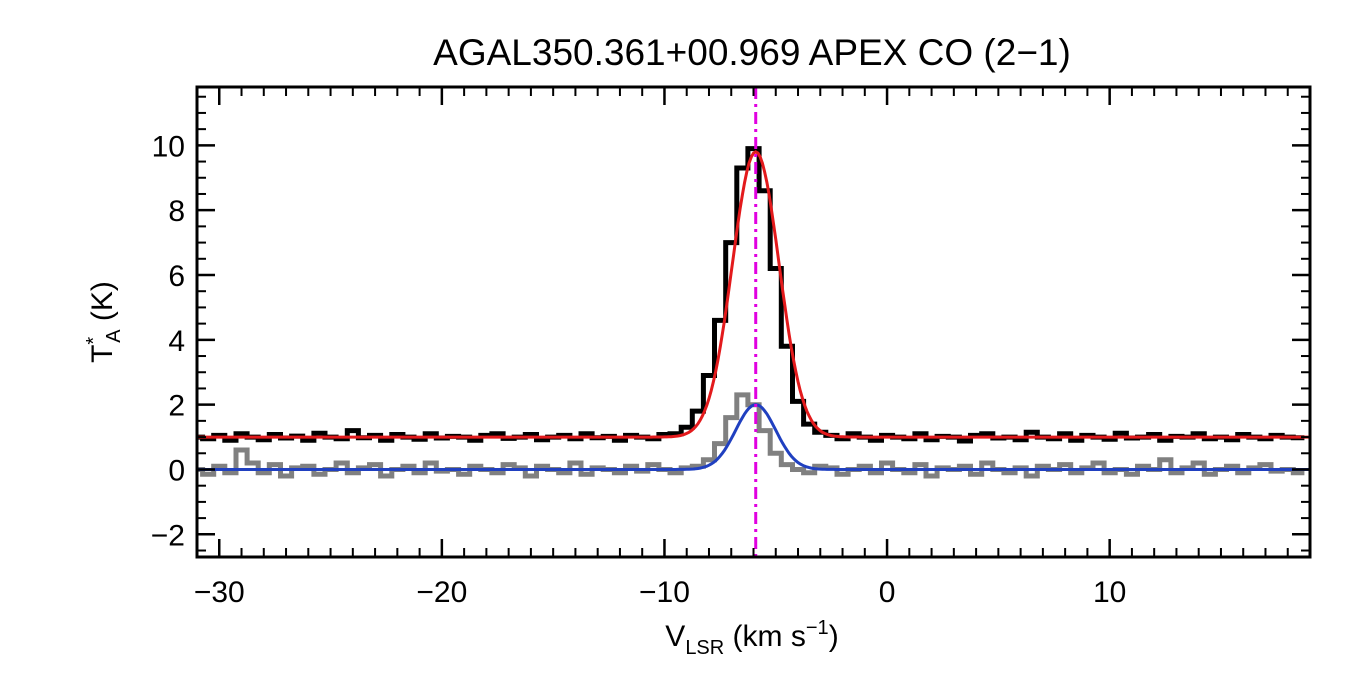 This screenshot has width=1350, height=675. What do you see at coordinates (176, 341) in the screenshot?
I see `y-tick-label: 4` at bounding box center [176, 341].